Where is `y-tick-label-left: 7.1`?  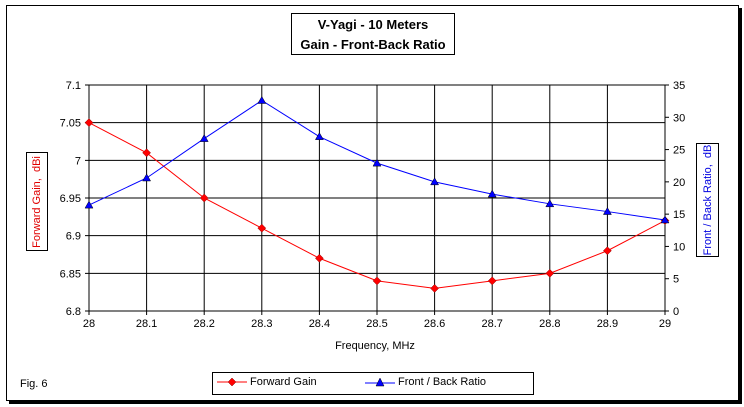
y-tick-label-left: 7.1 is located at coordinates (73, 86).